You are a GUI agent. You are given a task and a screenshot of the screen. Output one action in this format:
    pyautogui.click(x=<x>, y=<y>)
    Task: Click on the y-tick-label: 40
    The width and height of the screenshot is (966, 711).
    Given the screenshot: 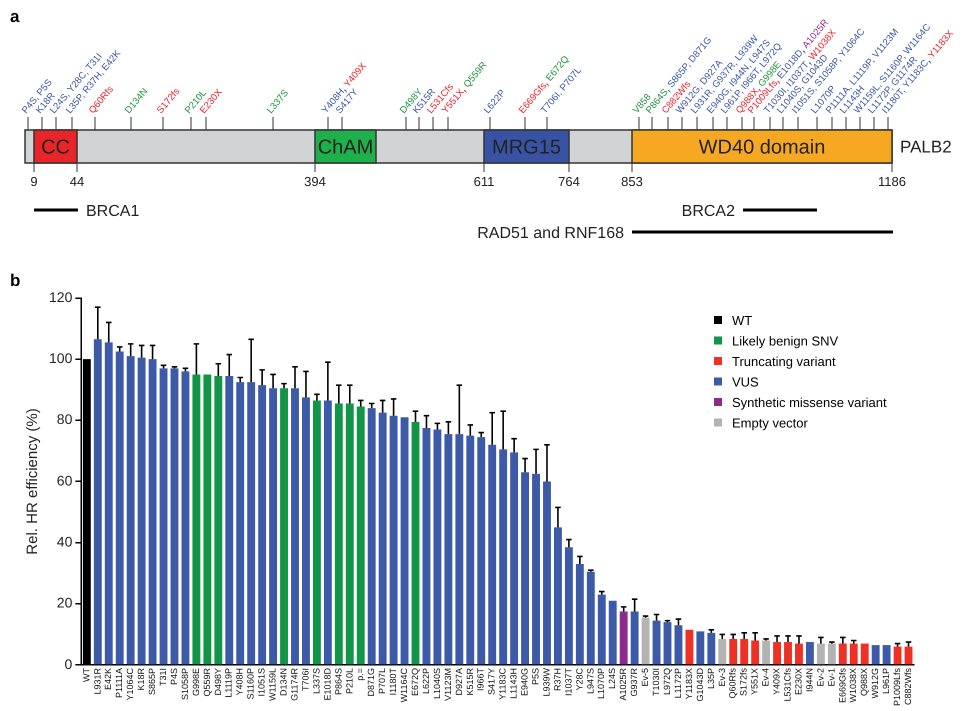 What is the action you would take?
    pyautogui.click(x=64, y=542)
    